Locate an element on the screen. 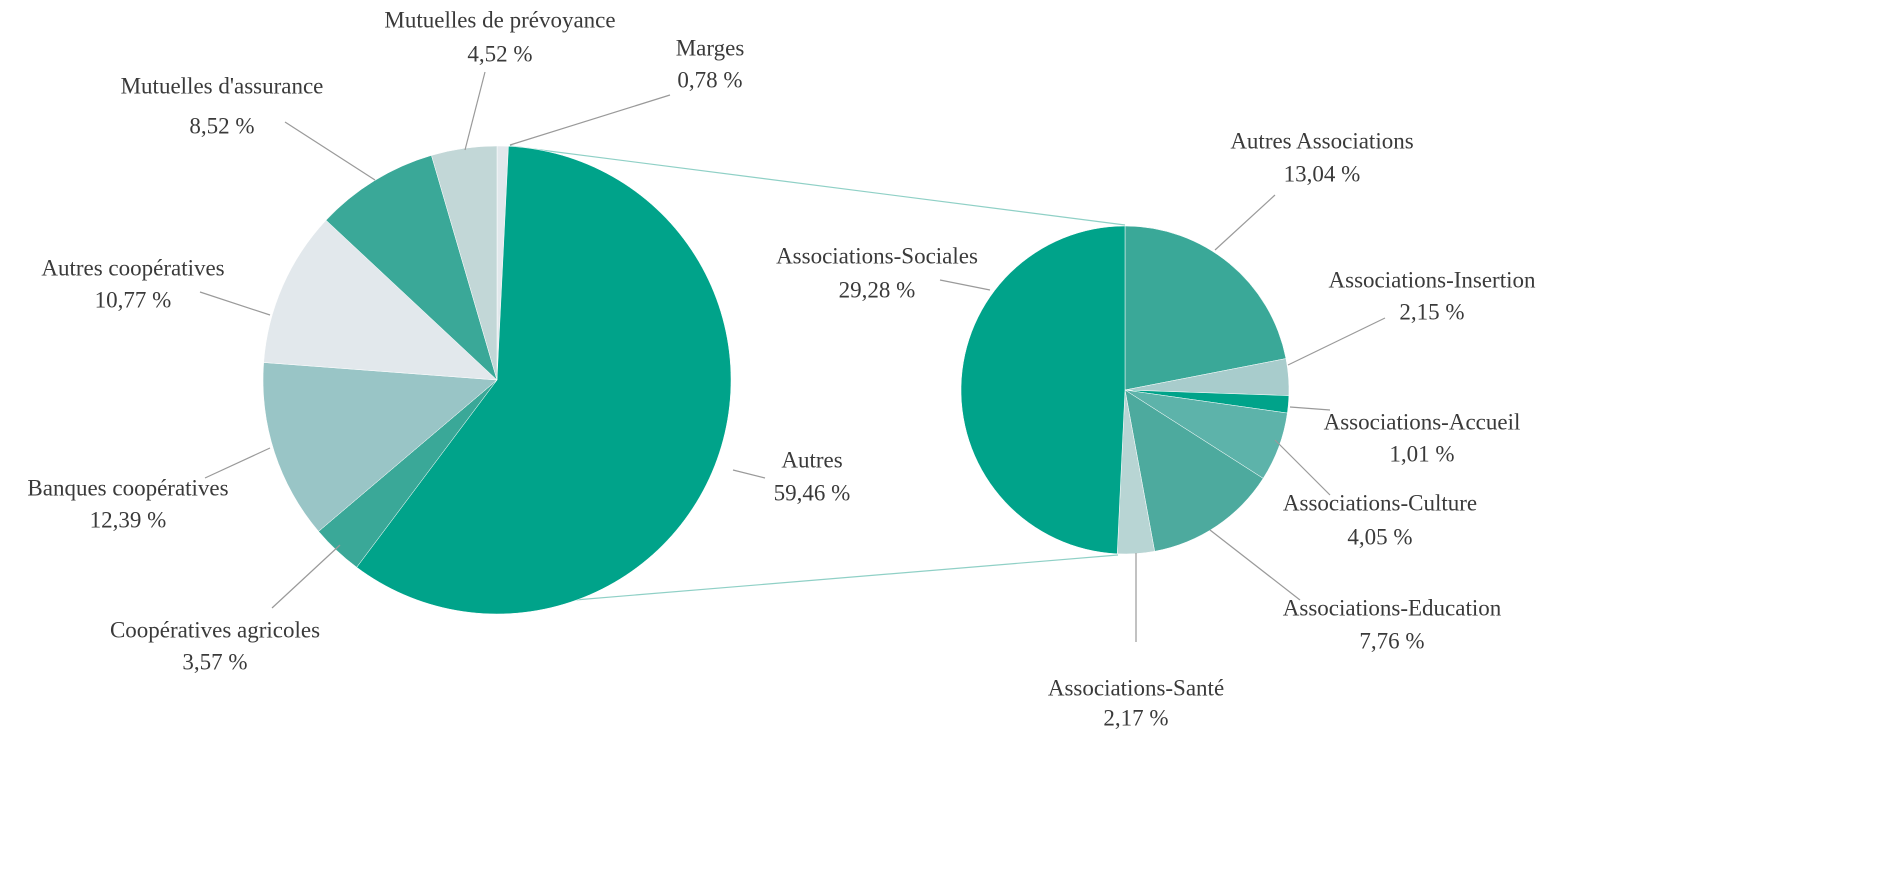 This screenshot has height=882, width=1892. slice-value-label: 4,05 % is located at coordinates (1379, 536).